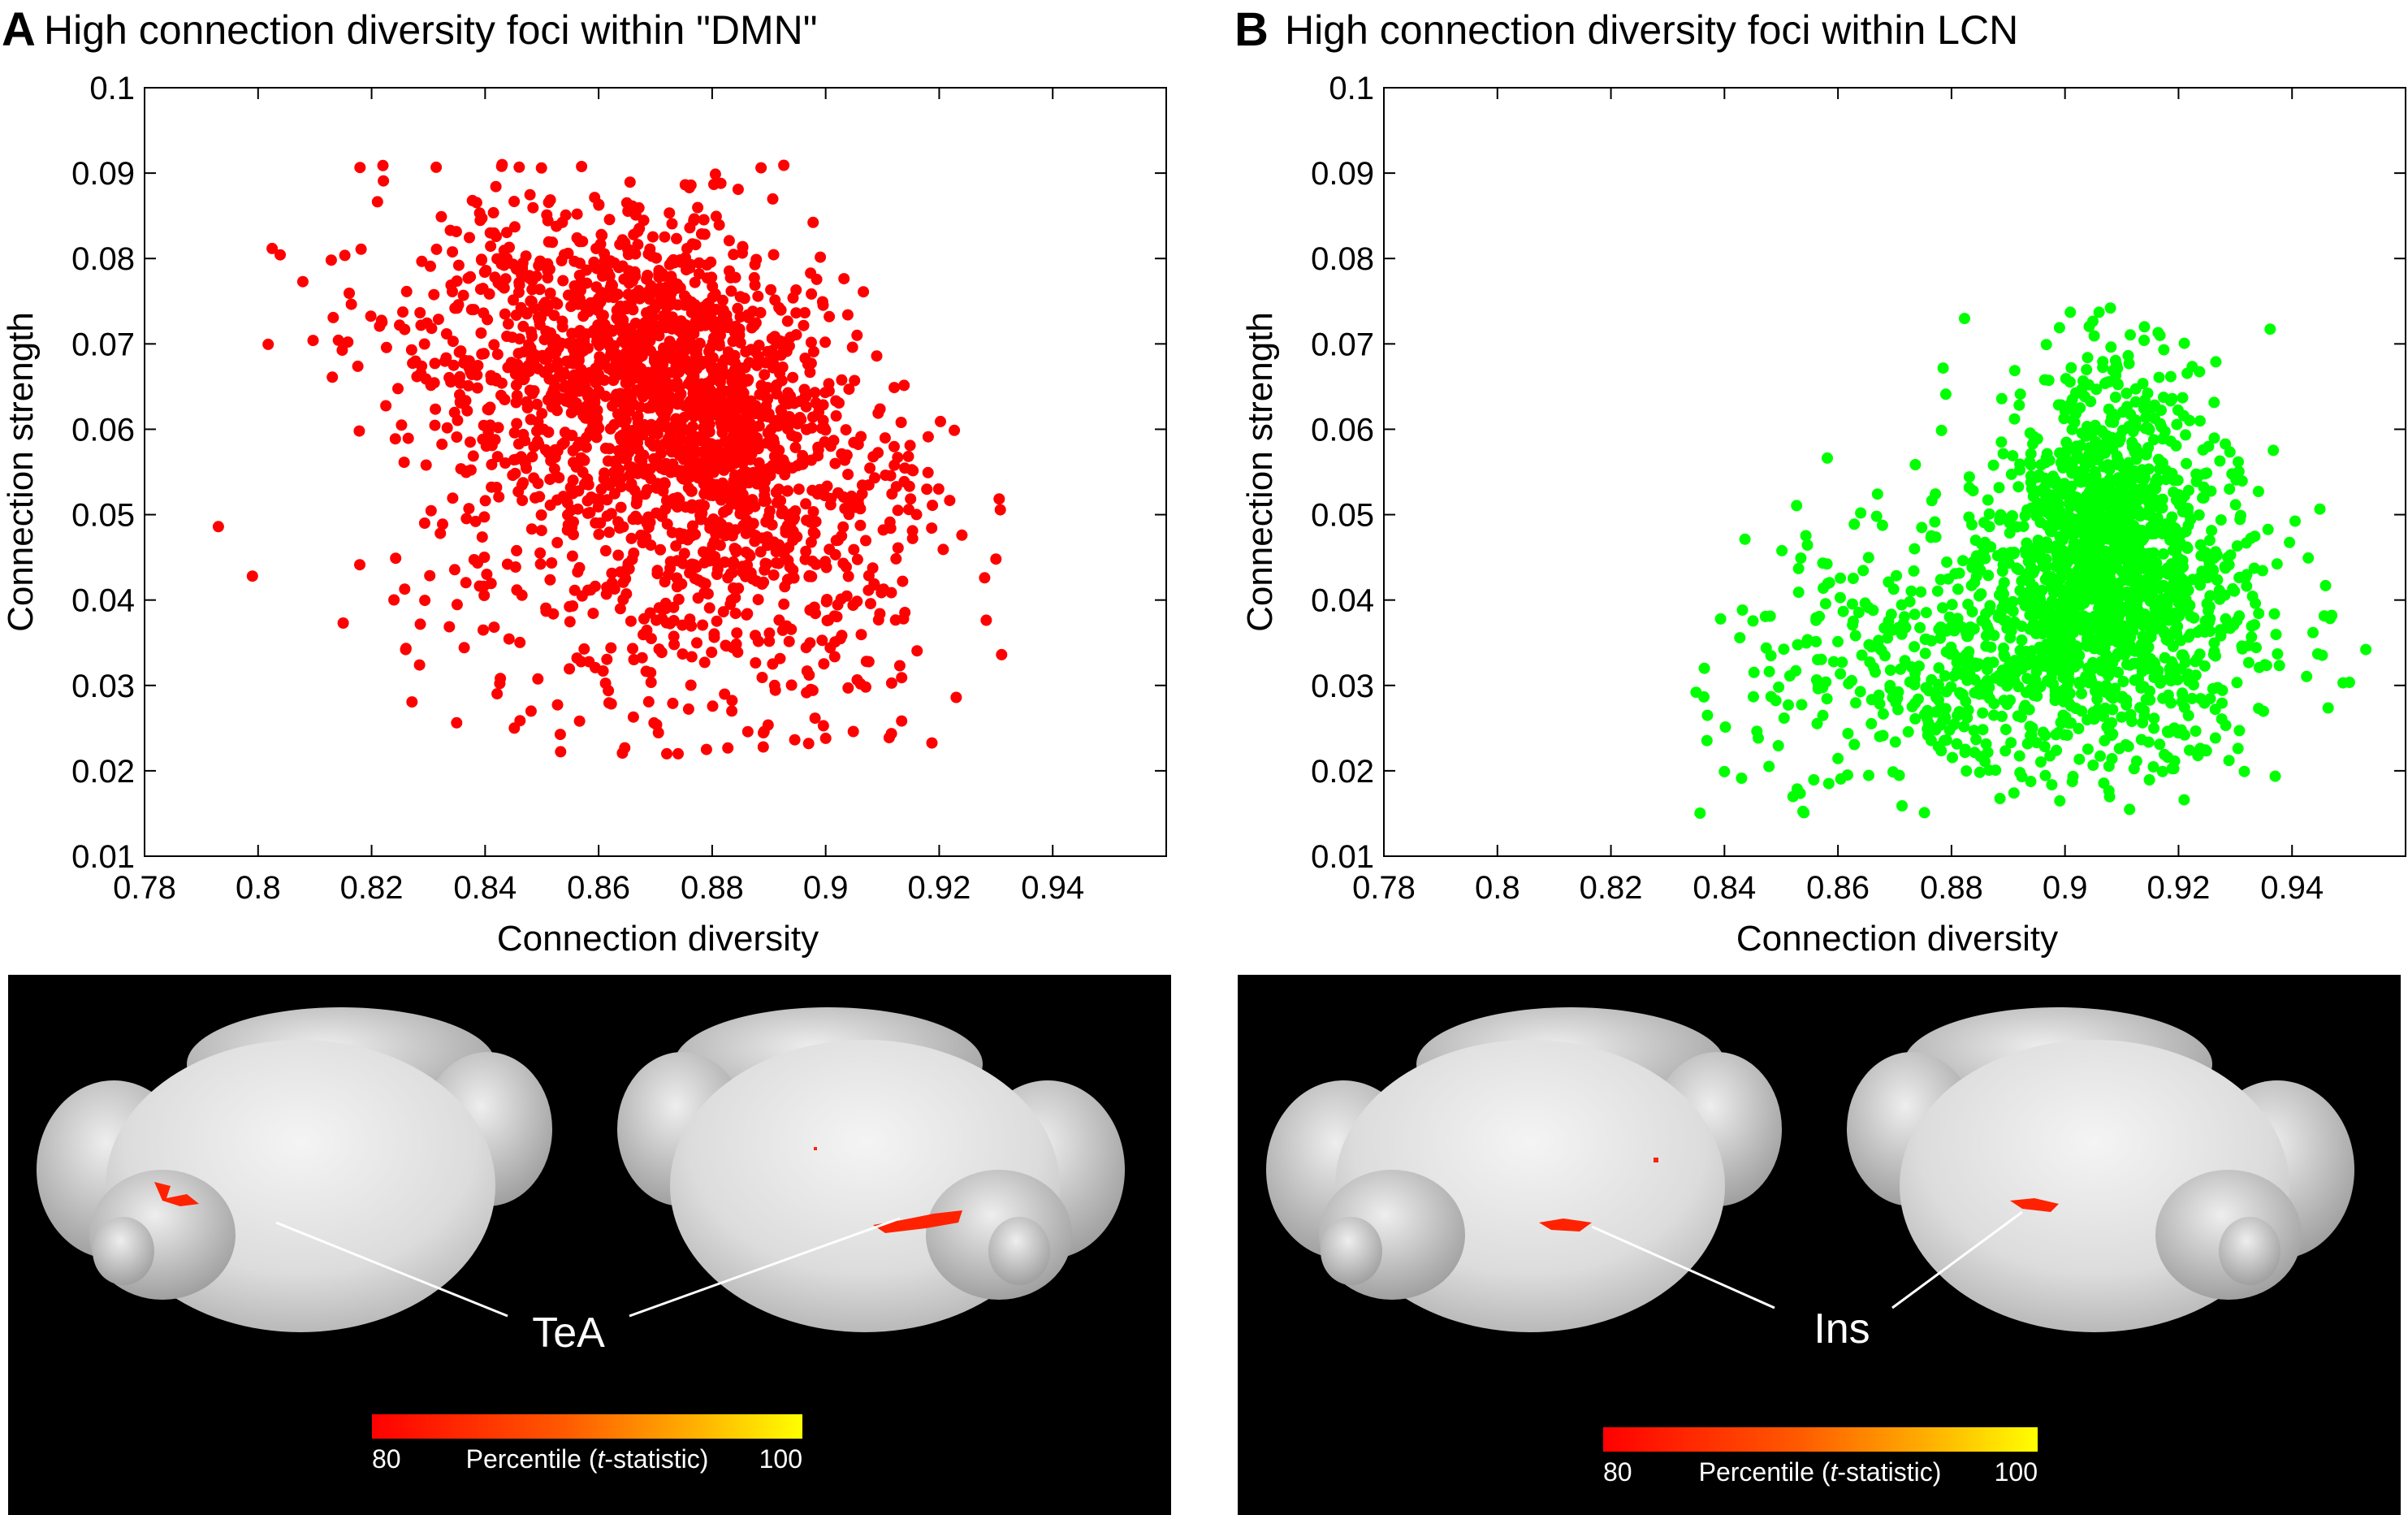 The image size is (2408, 1515). What do you see at coordinates (103, 601) in the screenshot?
I see `y-tick-label: 0.04` at bounding box center [103, 601].